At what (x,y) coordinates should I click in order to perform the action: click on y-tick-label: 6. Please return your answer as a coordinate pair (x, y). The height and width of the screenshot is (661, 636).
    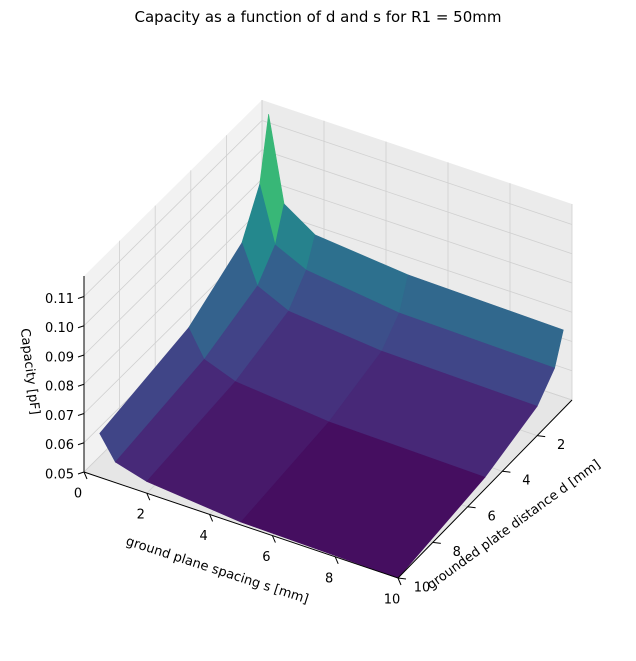
    Looking at the image, I should click on (491, 516).